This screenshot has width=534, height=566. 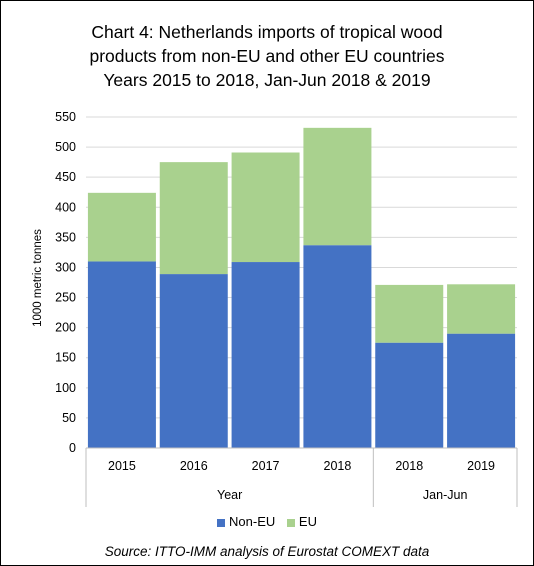 I want to click on x-axis: 2015 2016 2017 2018 2018 2019 Year Jan-Jun, so click(x=301, y=477).